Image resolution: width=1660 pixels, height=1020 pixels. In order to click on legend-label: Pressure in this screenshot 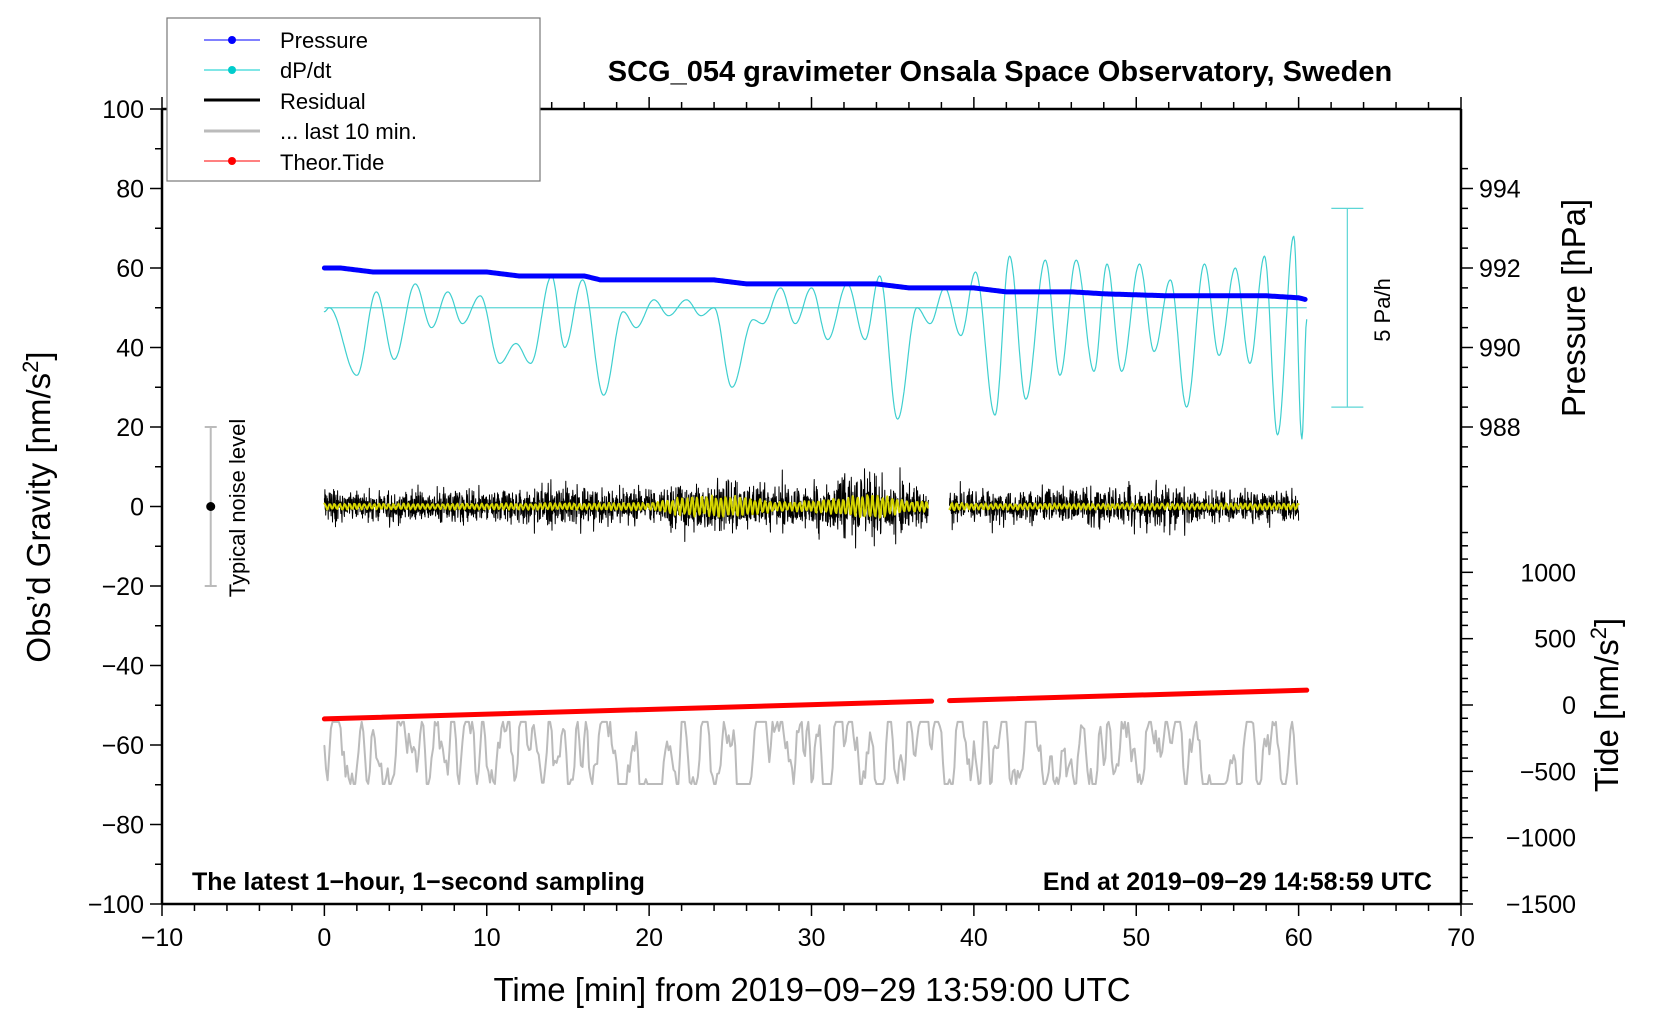, I will do `click(324, 40)`.